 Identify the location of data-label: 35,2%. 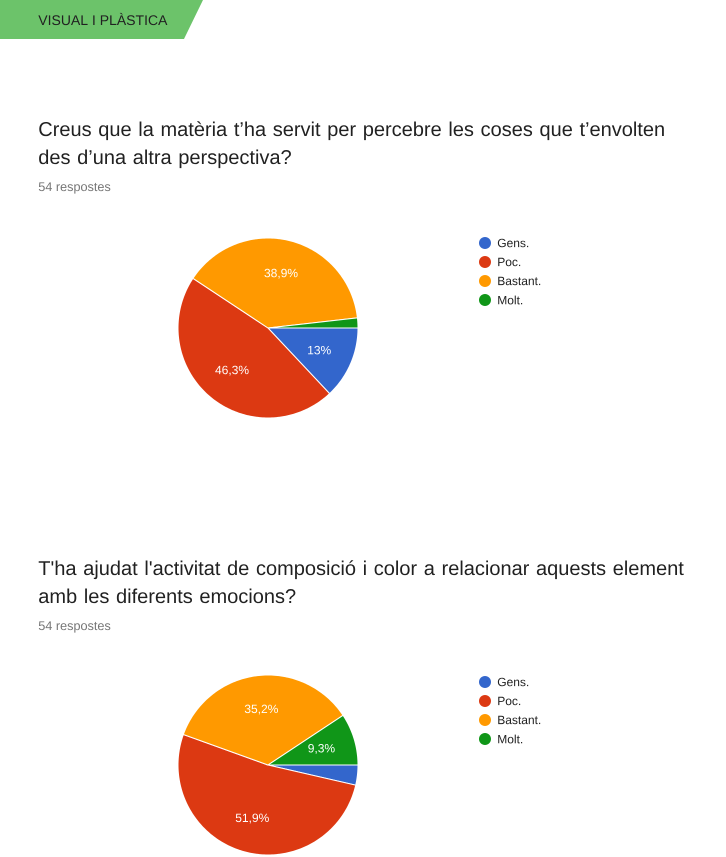
(261, 709).